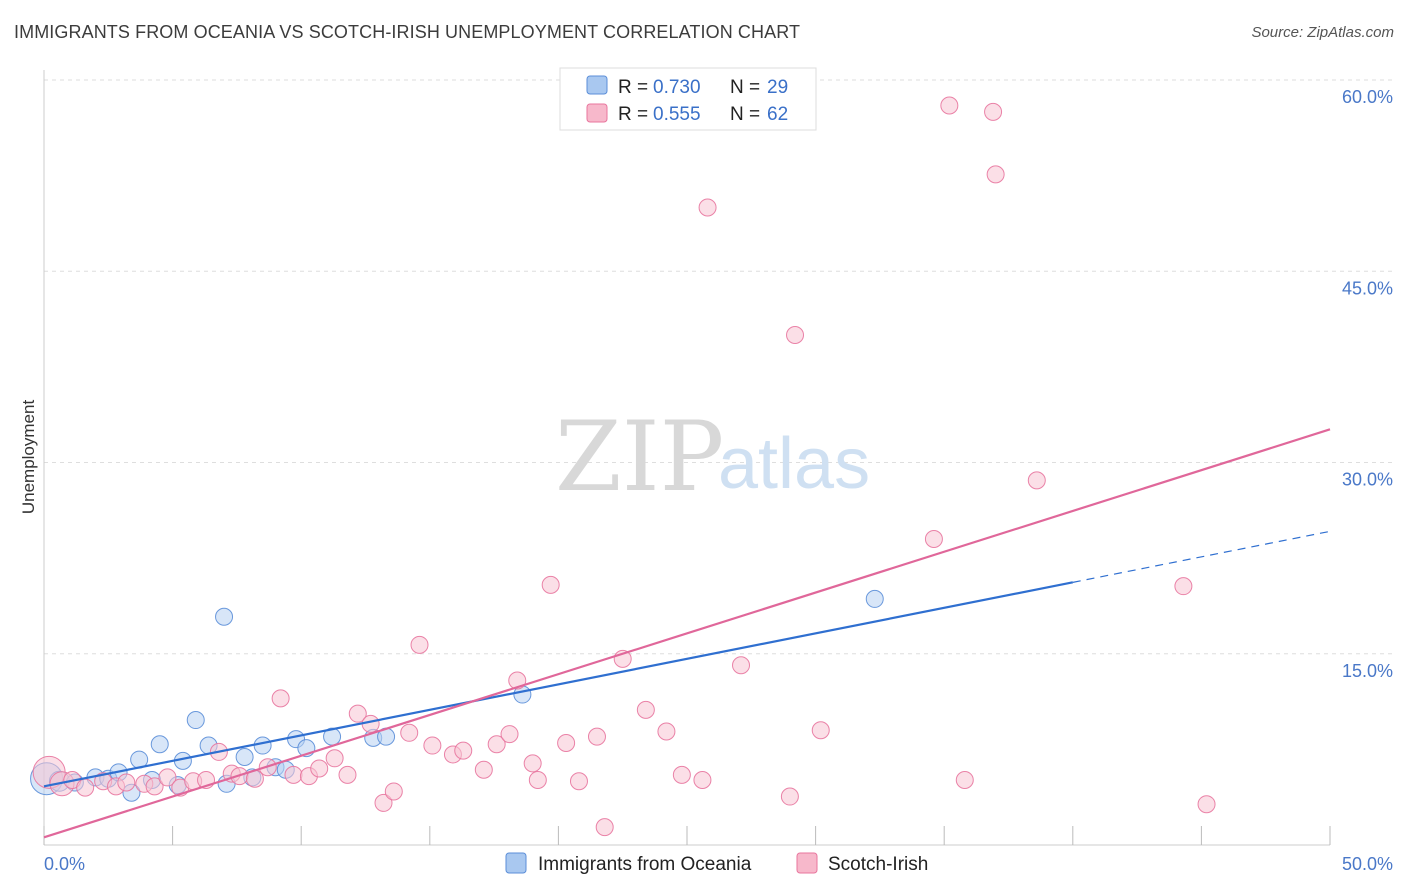 Image resolution: width=1406 pixels, height=892 pixels. Describe the element at coordinates (1201, 556) in the screenshot. I see `trend-line-oceania-extension` at that location.